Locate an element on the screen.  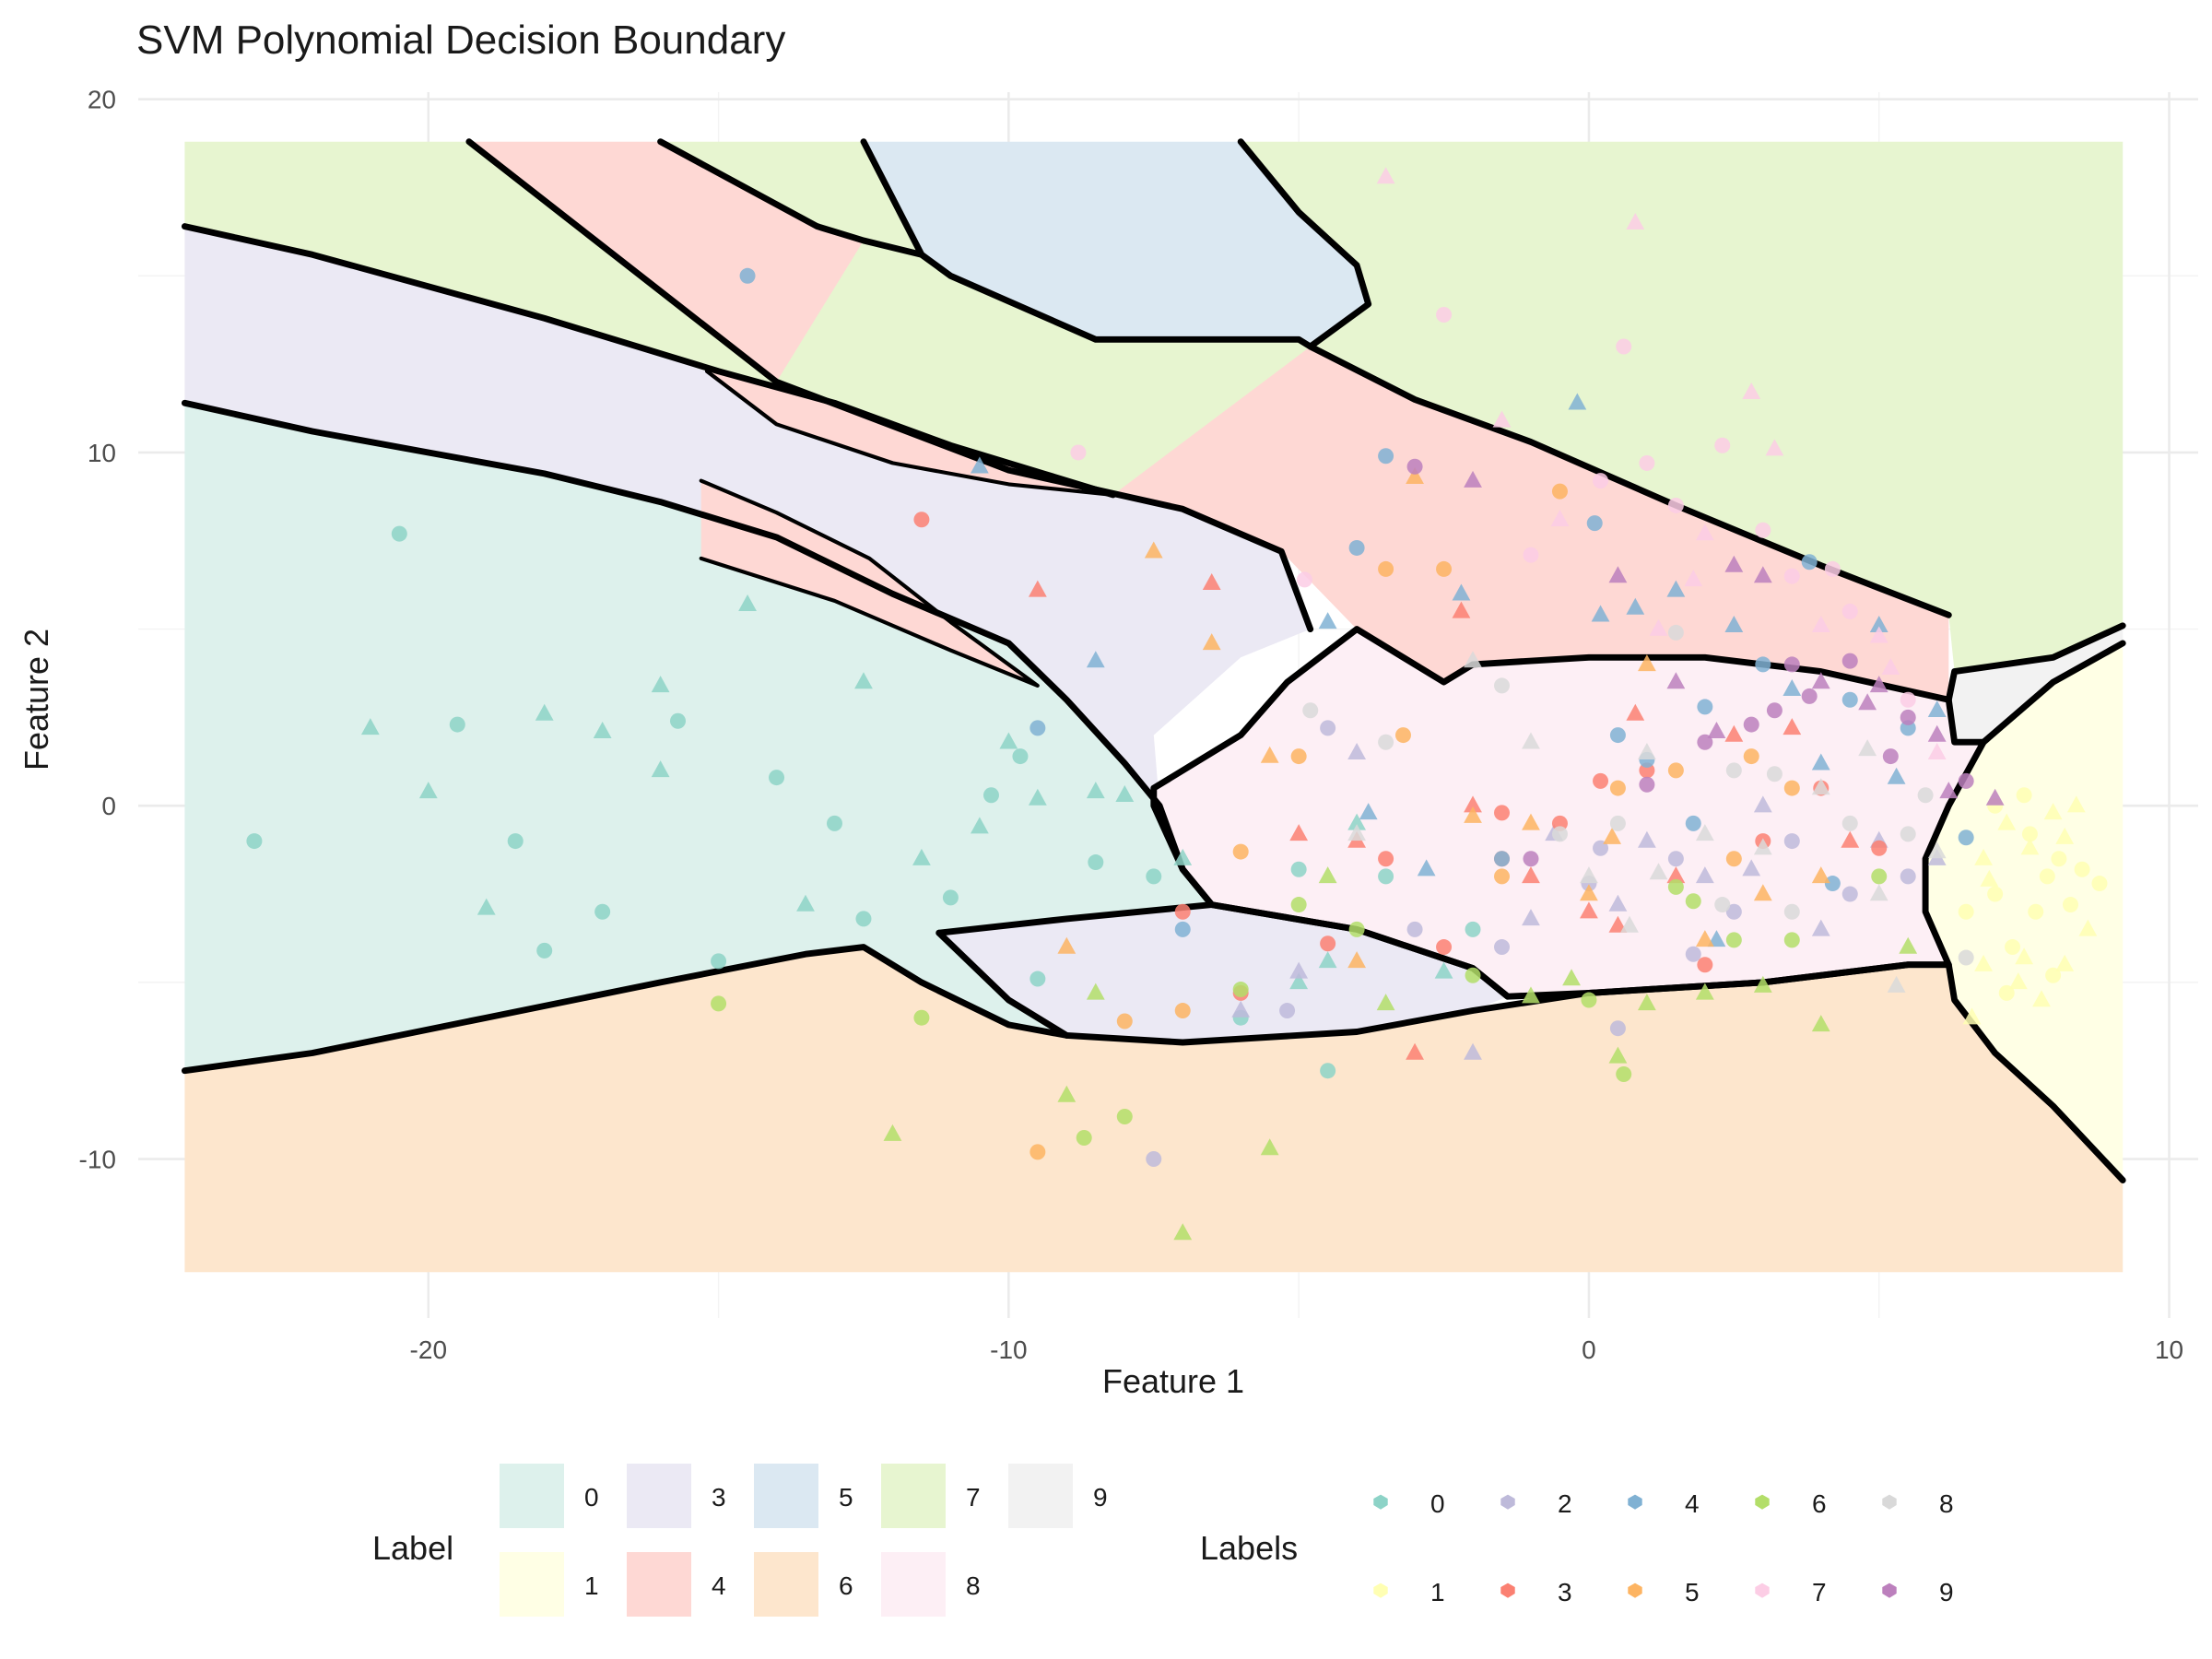
legend-point-label: 8 is located at coordinates (1946, 1503).